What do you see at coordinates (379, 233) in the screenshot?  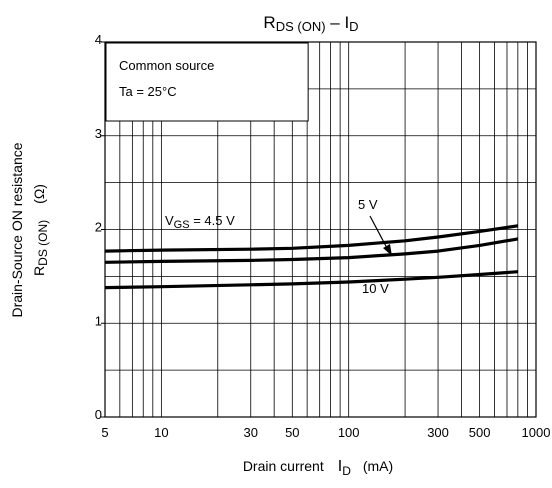 I see `series-label-leader` at bounding box center [379, 233].